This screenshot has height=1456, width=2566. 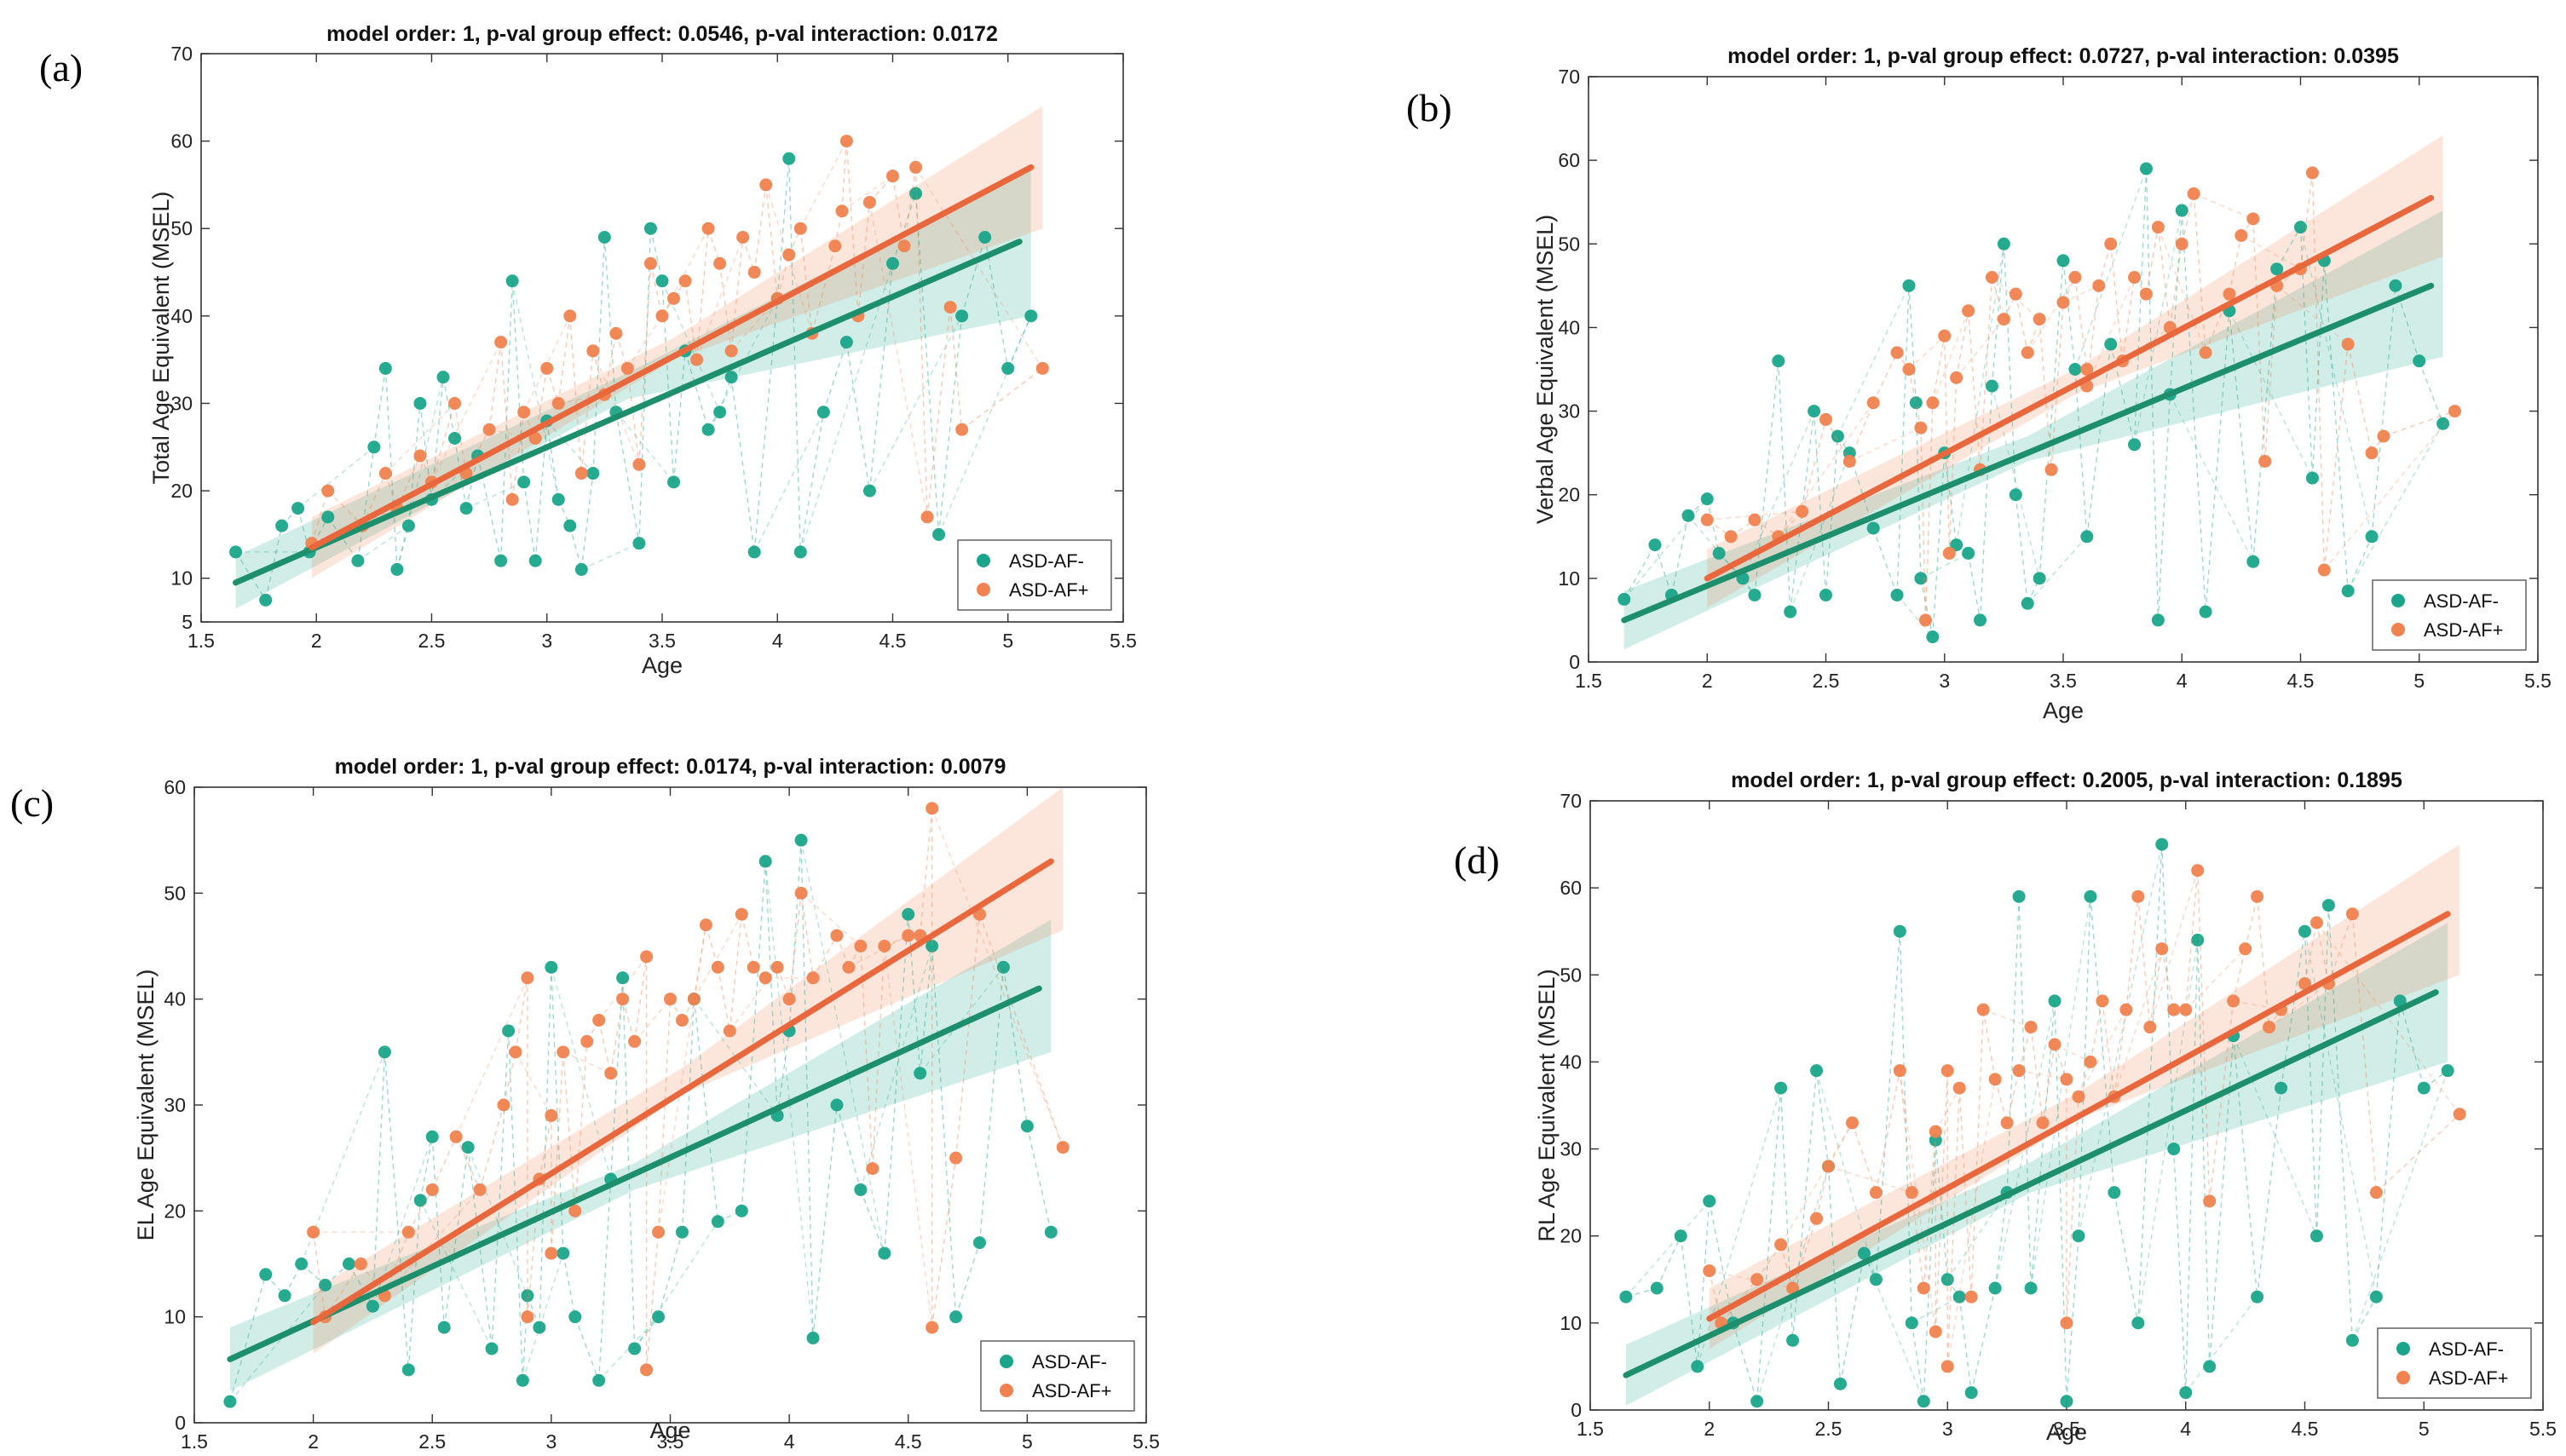 I want to click on x-axis-label: Age, so click(x=2063, y=710).